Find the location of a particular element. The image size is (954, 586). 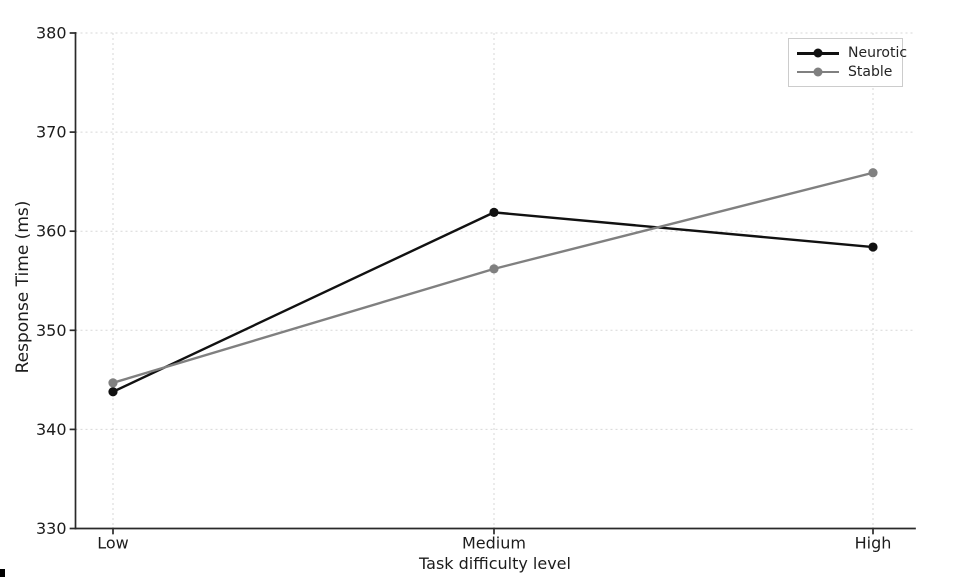

stray-mark is located at coordinates (2, 573).